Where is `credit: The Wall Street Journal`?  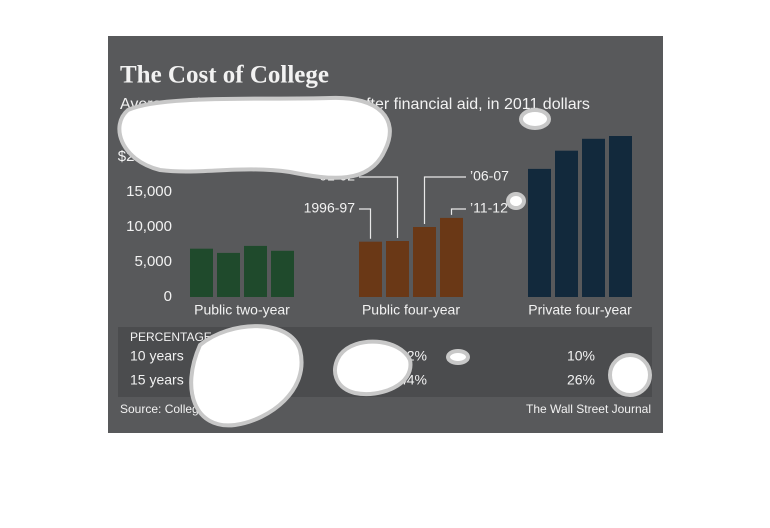 credit: The Wall Street Journal is located at coordinates (588, 409).